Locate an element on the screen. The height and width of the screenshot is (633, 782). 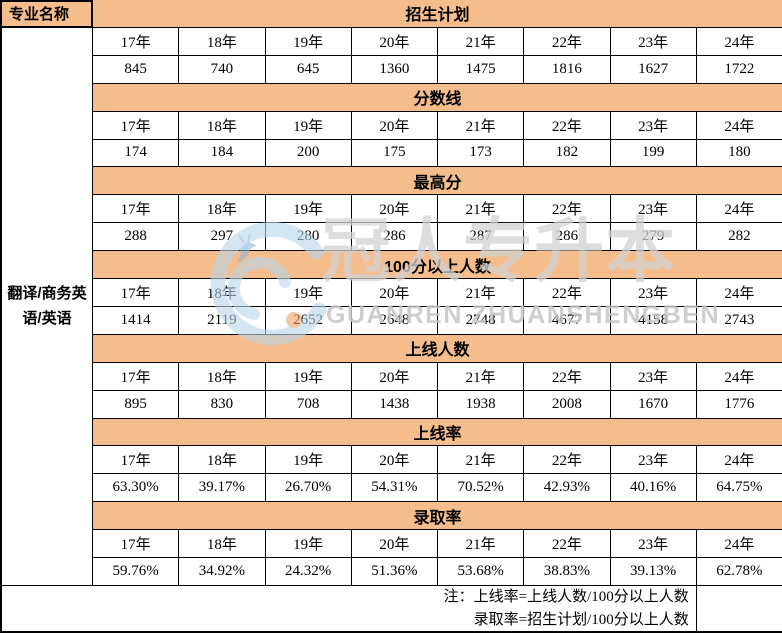
value-cell: 199 is located at coordinates (653, 153).